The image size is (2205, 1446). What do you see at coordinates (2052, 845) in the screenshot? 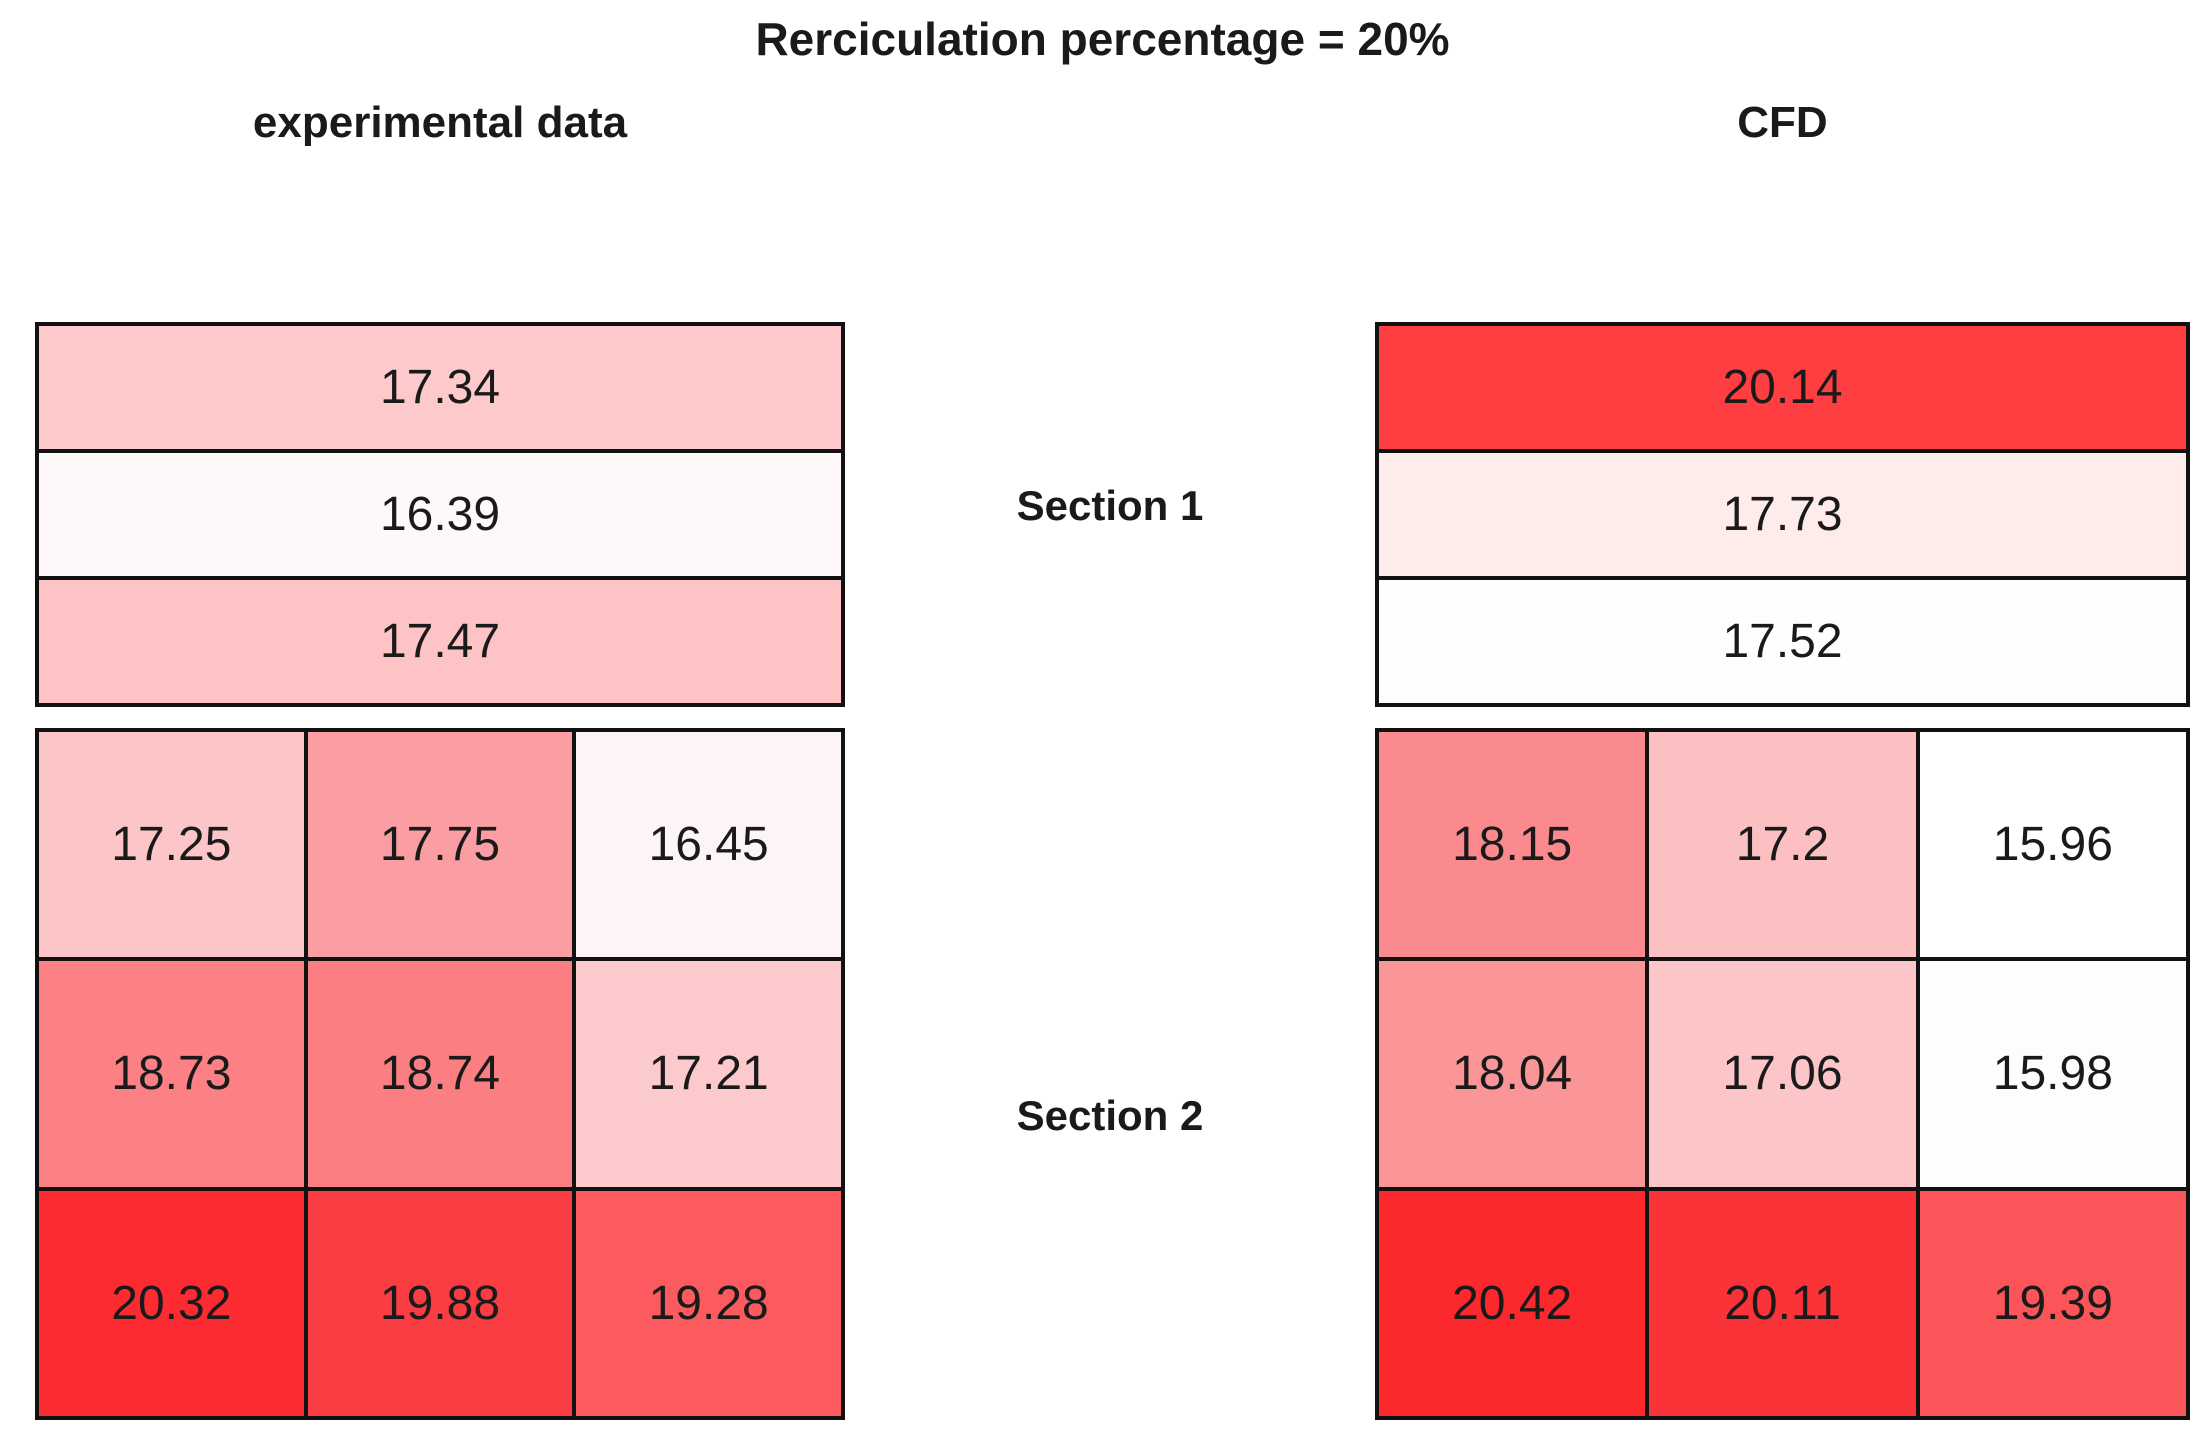
I see `heatmap-cell: 15.96` at bounding box center [2052, 845].